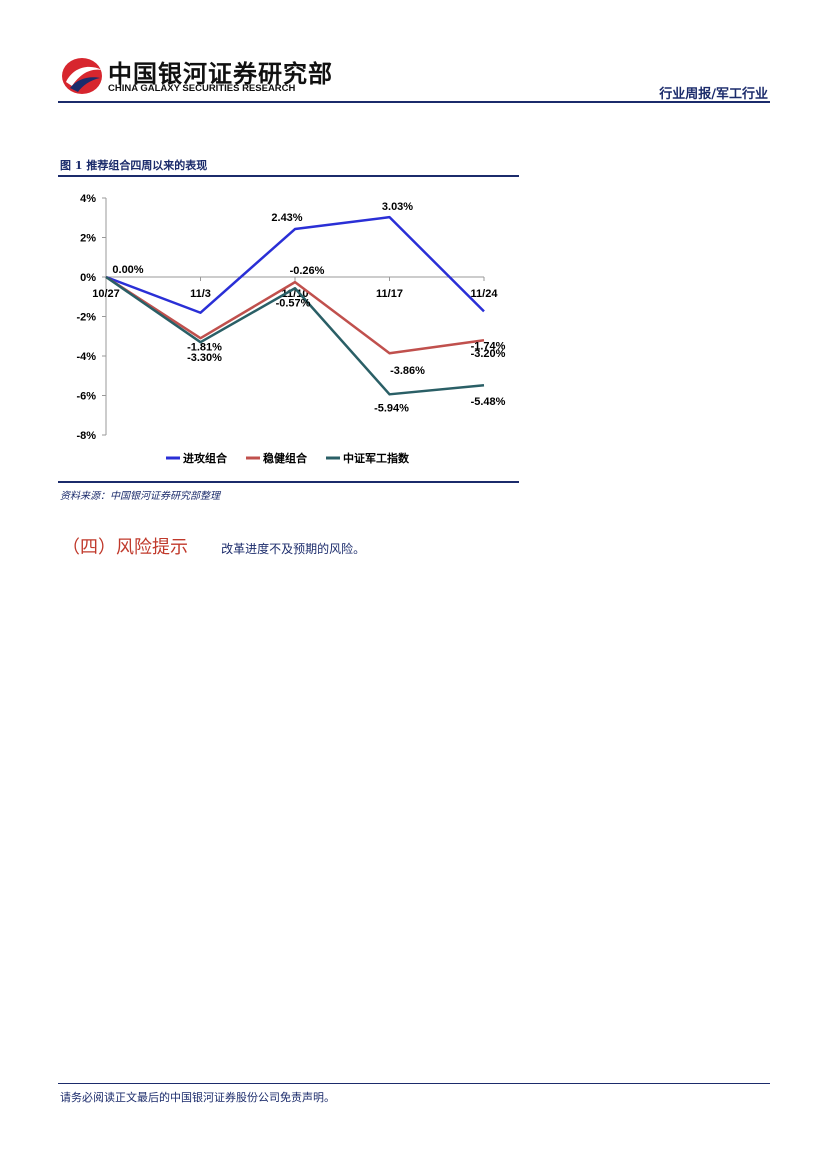 The width and height of the screenshot is (827, 1169). I want to click on data-label: -5.48%, so click(488, 402).